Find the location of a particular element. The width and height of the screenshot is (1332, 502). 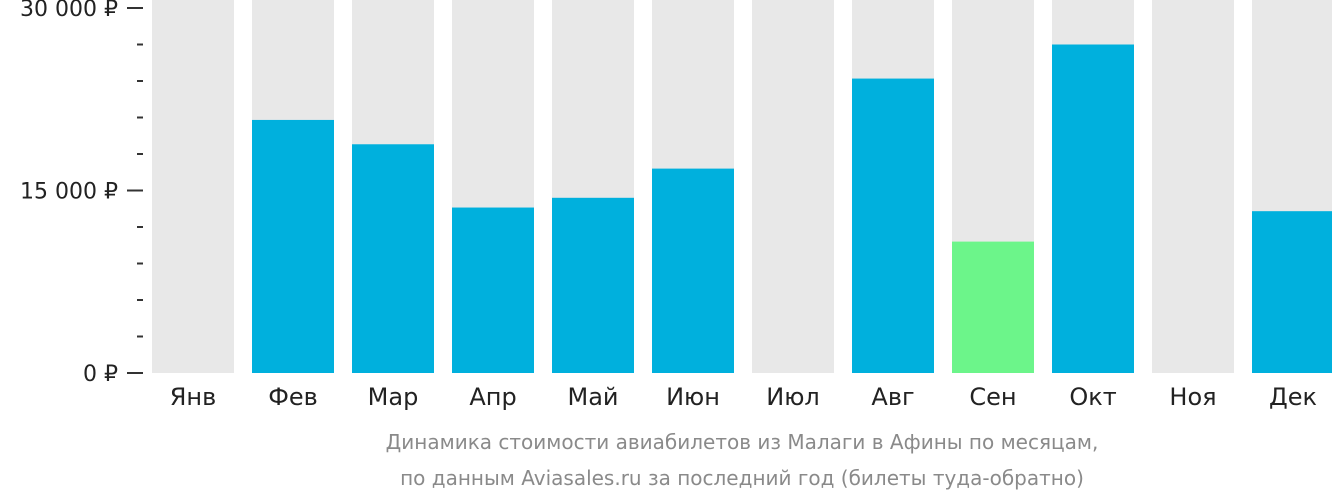

x-tick-label: Июл is located at coordinates (793, 397).